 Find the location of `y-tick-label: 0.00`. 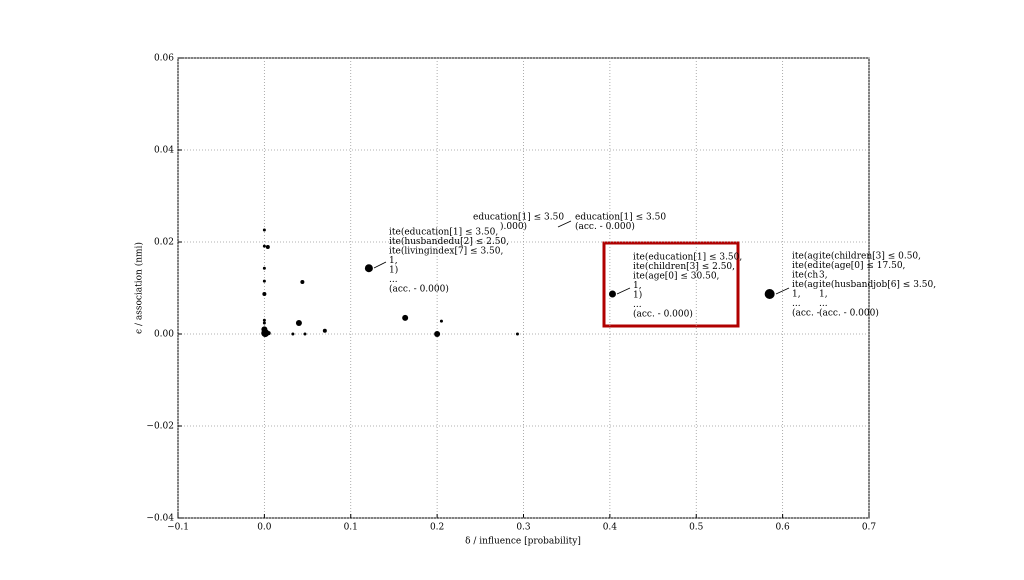

y-tick-label: 0.00 is located at coordinates (164, 335).